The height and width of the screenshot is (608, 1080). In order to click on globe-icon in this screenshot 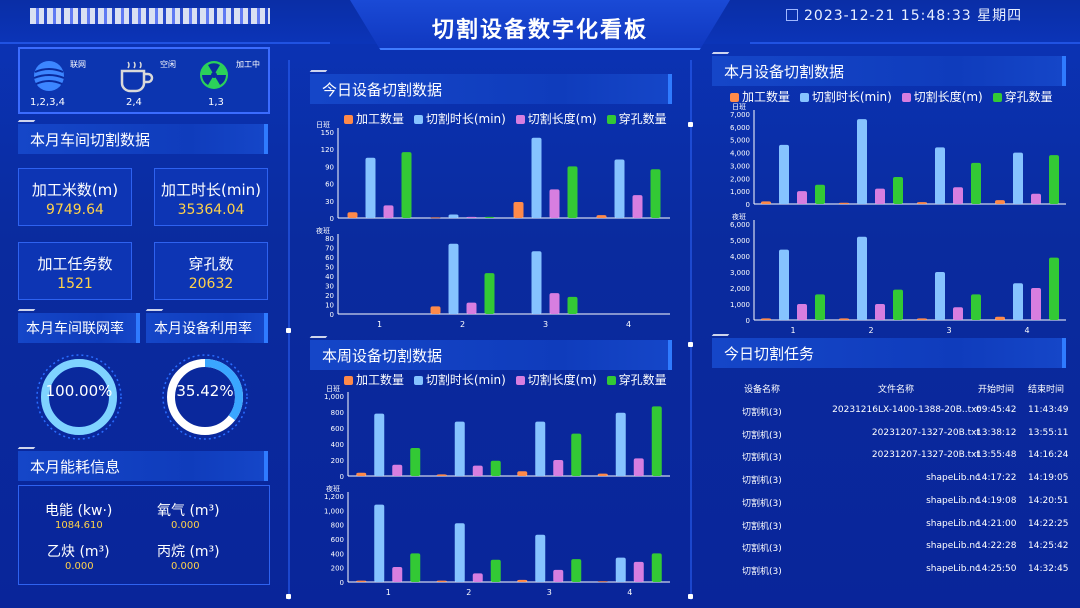, I will do `click(49, 76)`.